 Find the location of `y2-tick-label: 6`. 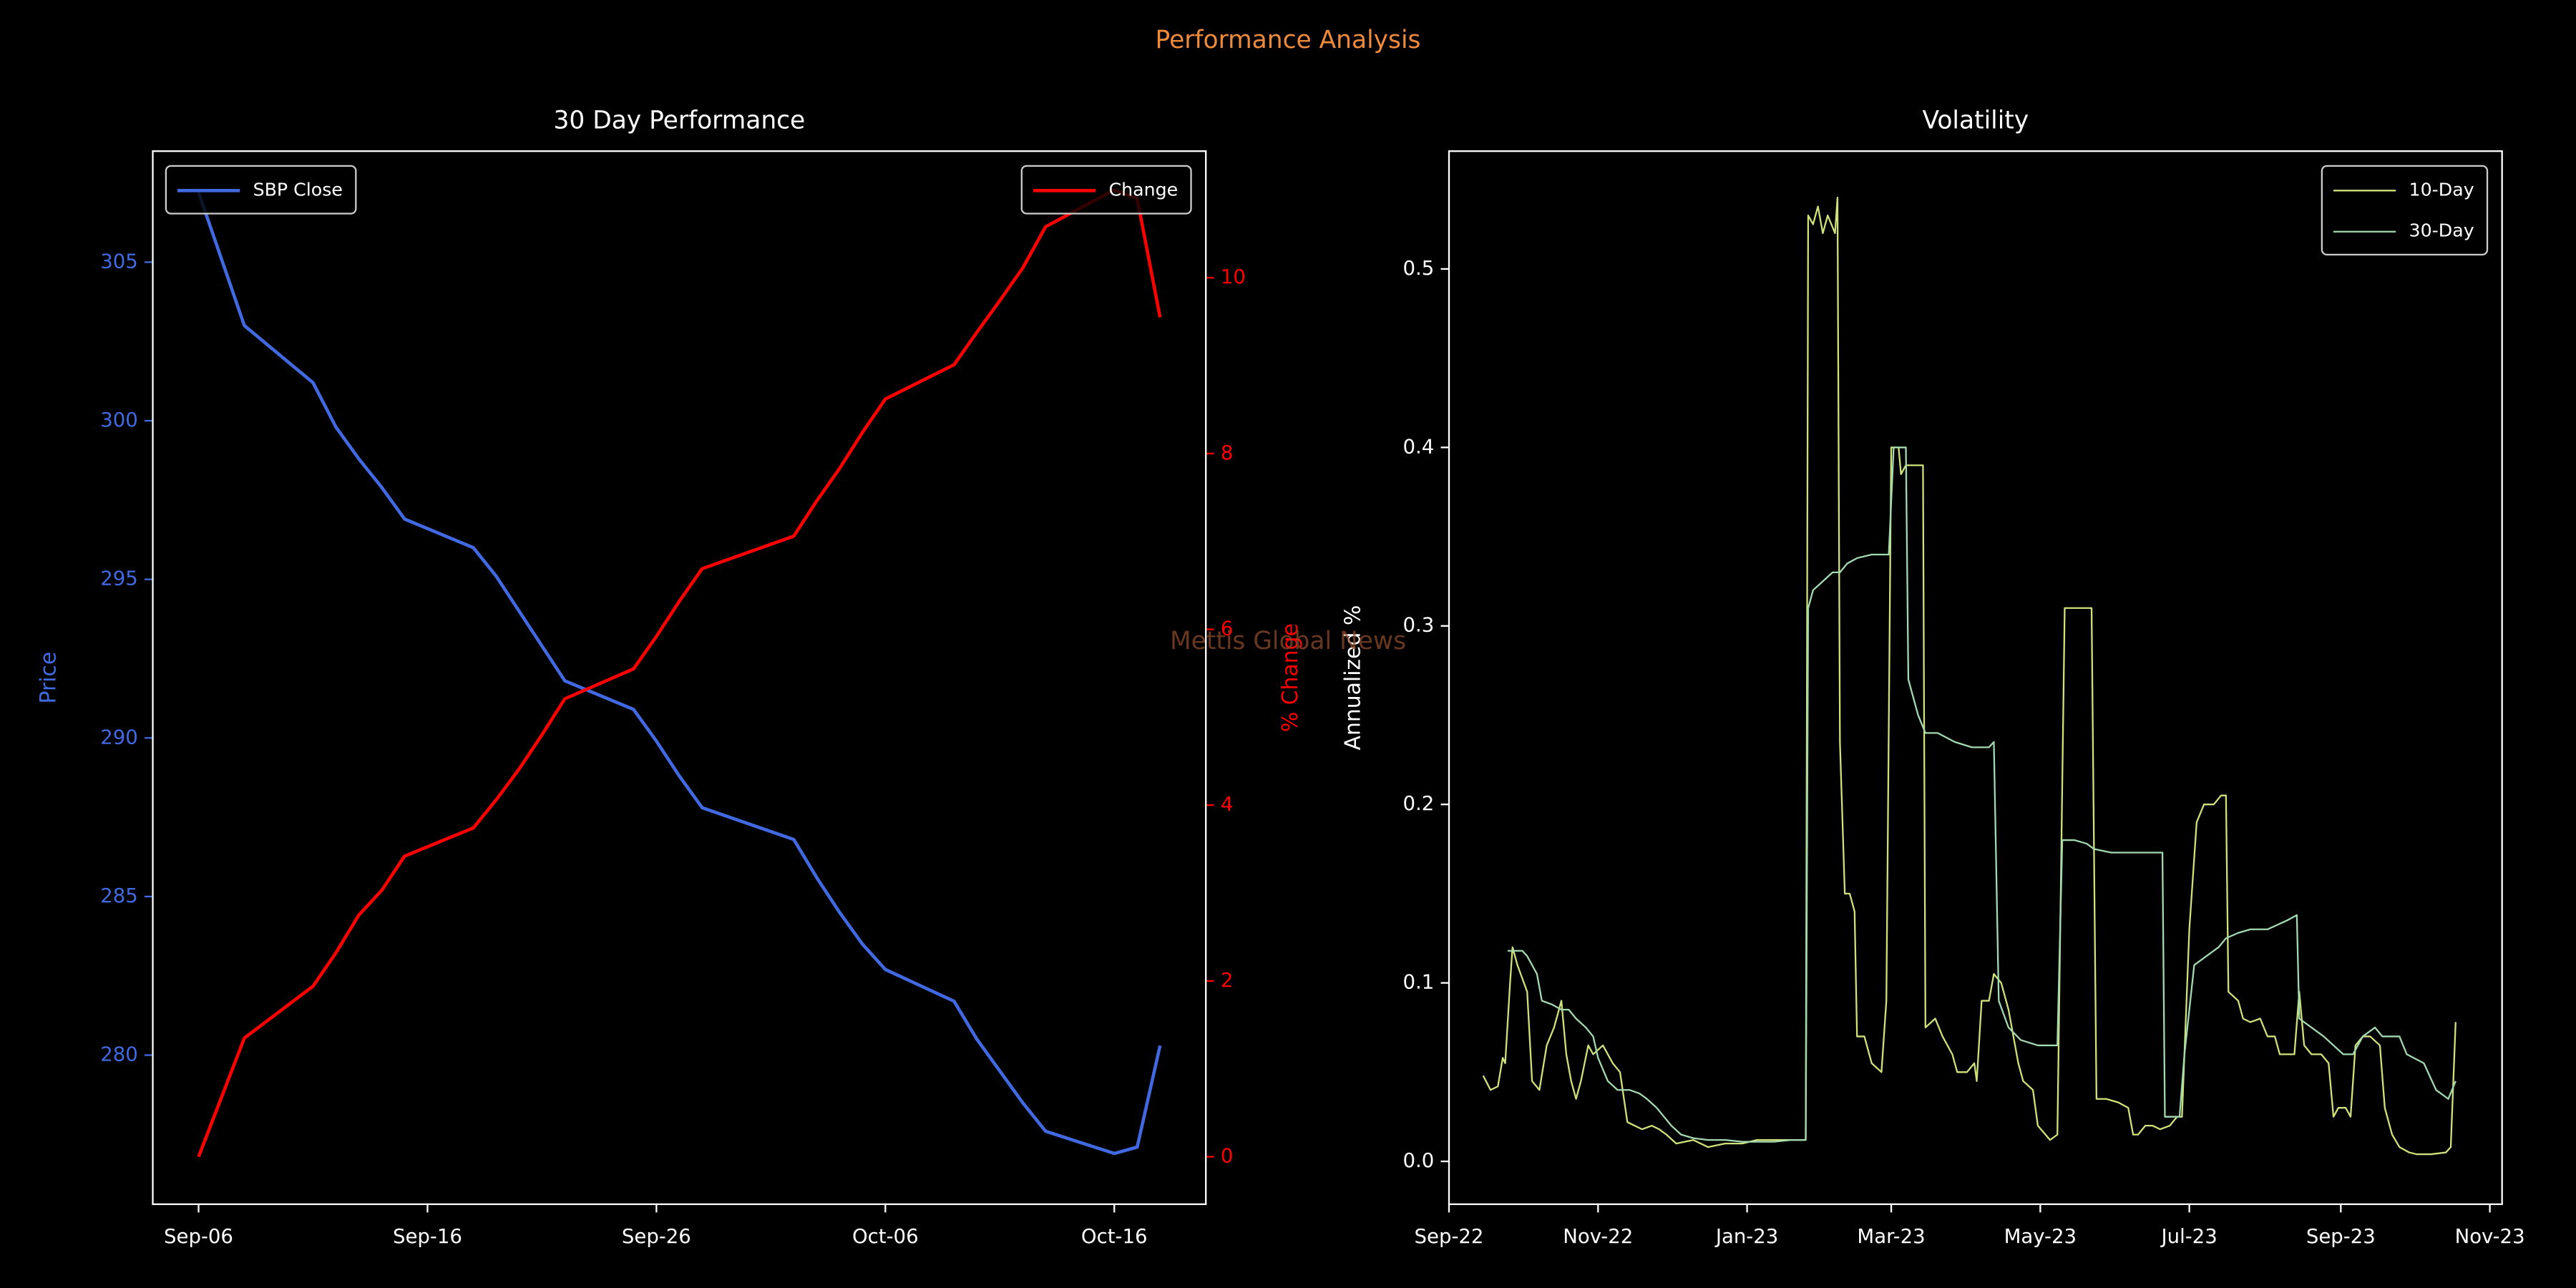

y2-tick-label: 6 is located at coordinates (1227, 629).